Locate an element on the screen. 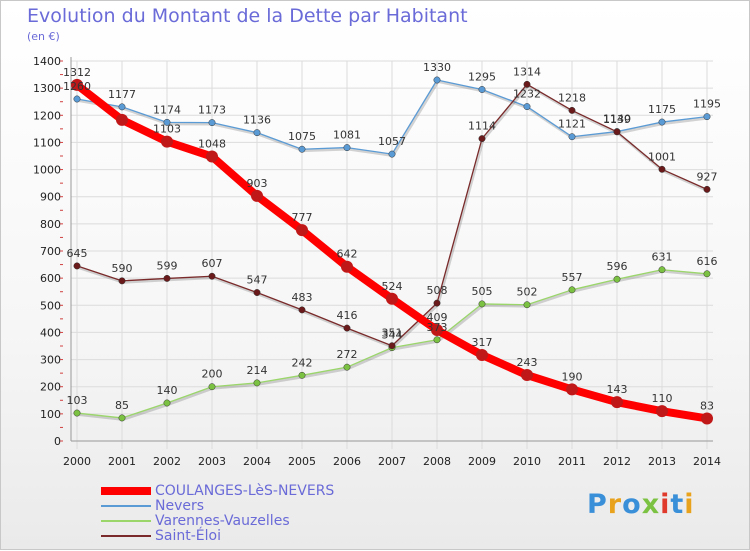  data-label: 903 is located at coordinates (257, 183).